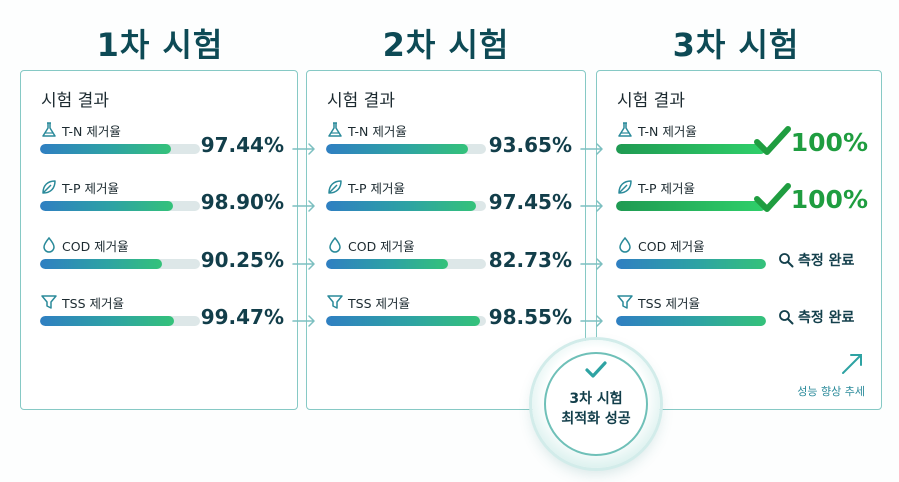  Describe the element at coordinates (739, 196) in the screenshot. I see `metric-row: T-P 제거율 100%` at that location.